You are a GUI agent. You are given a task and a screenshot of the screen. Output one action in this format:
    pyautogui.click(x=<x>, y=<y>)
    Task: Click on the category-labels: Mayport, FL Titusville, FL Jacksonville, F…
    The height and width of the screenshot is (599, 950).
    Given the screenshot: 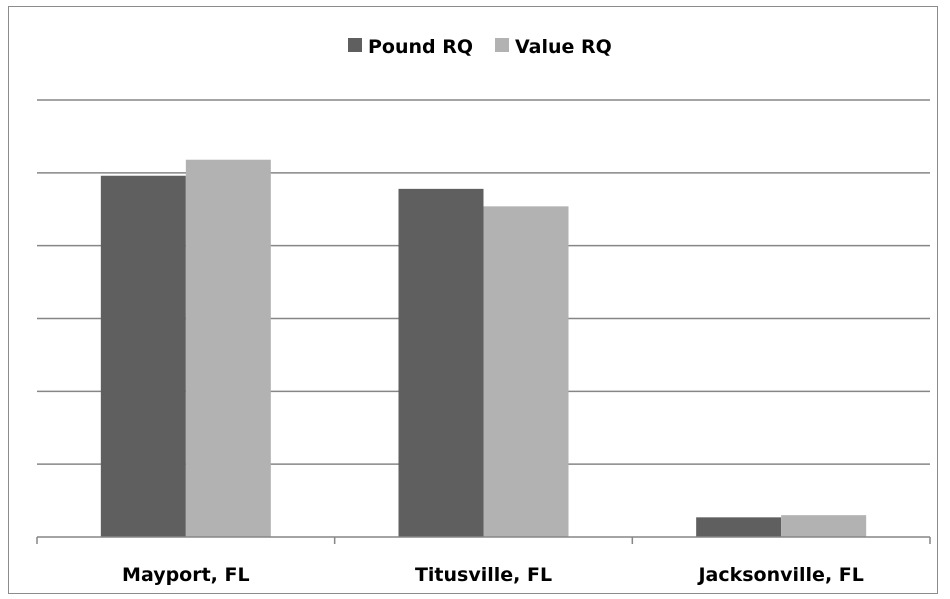 What is the action you would take?
    pyautogui.click(x=493, y=575)
    